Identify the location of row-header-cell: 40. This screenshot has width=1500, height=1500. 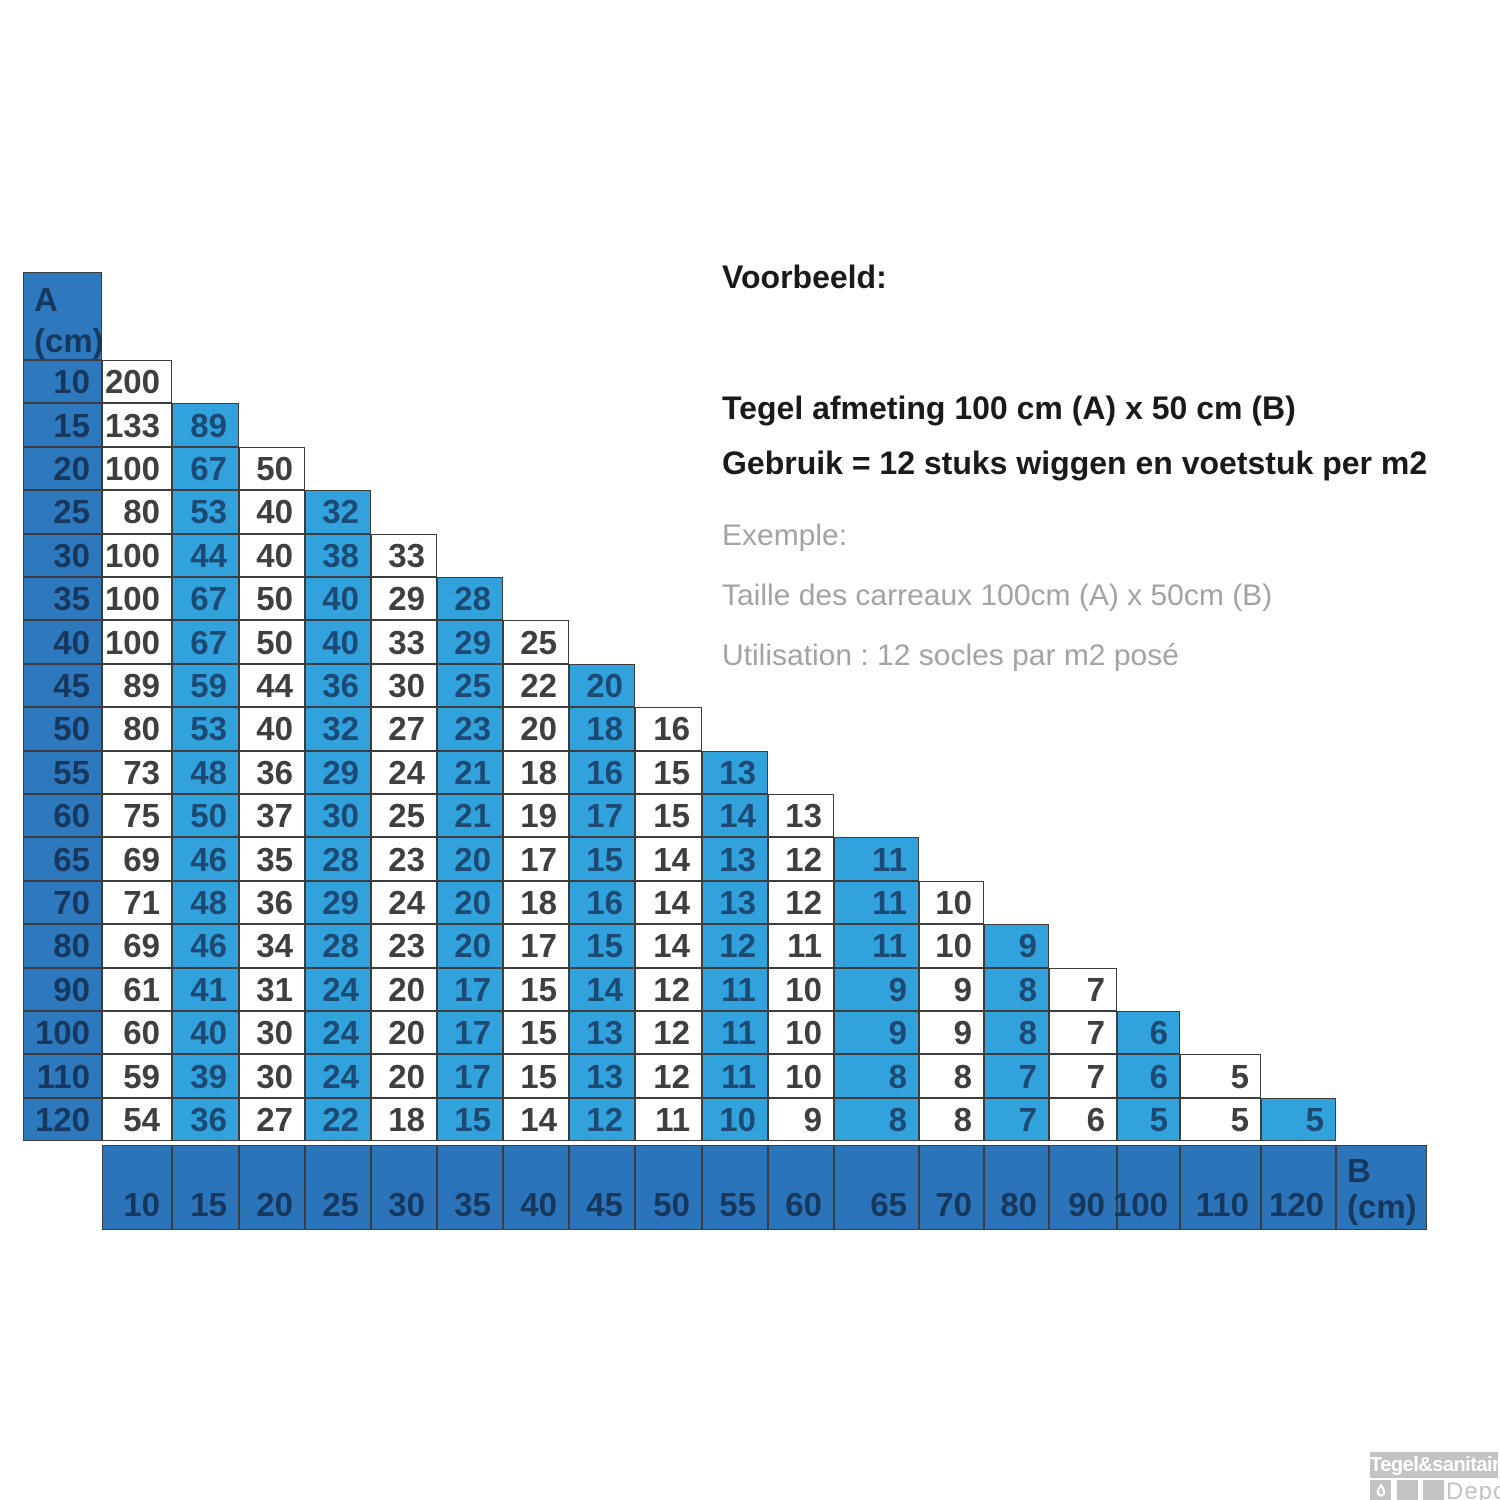
(62, 642).